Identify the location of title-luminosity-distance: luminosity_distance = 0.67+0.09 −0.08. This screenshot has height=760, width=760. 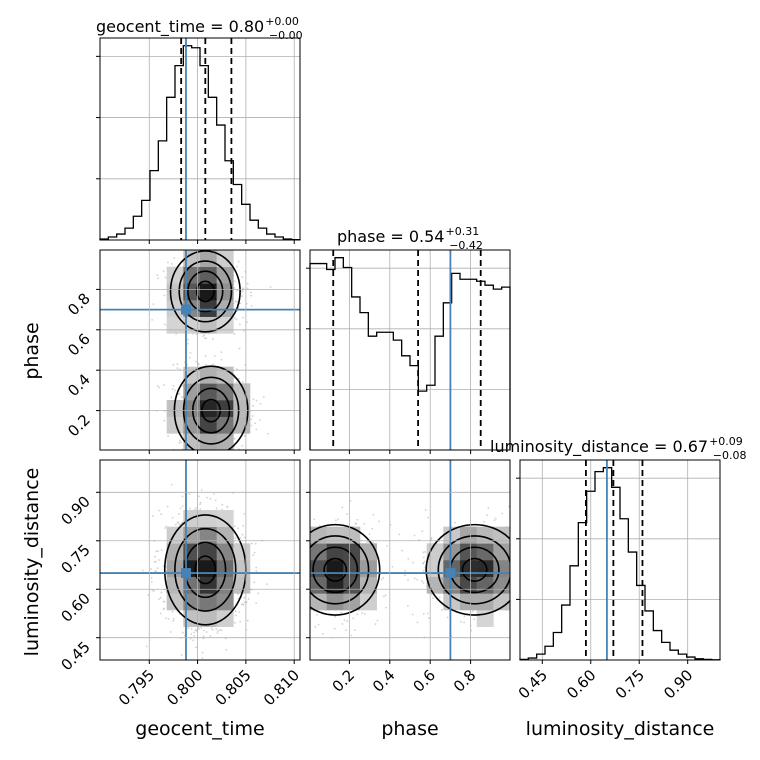
(618, 448).